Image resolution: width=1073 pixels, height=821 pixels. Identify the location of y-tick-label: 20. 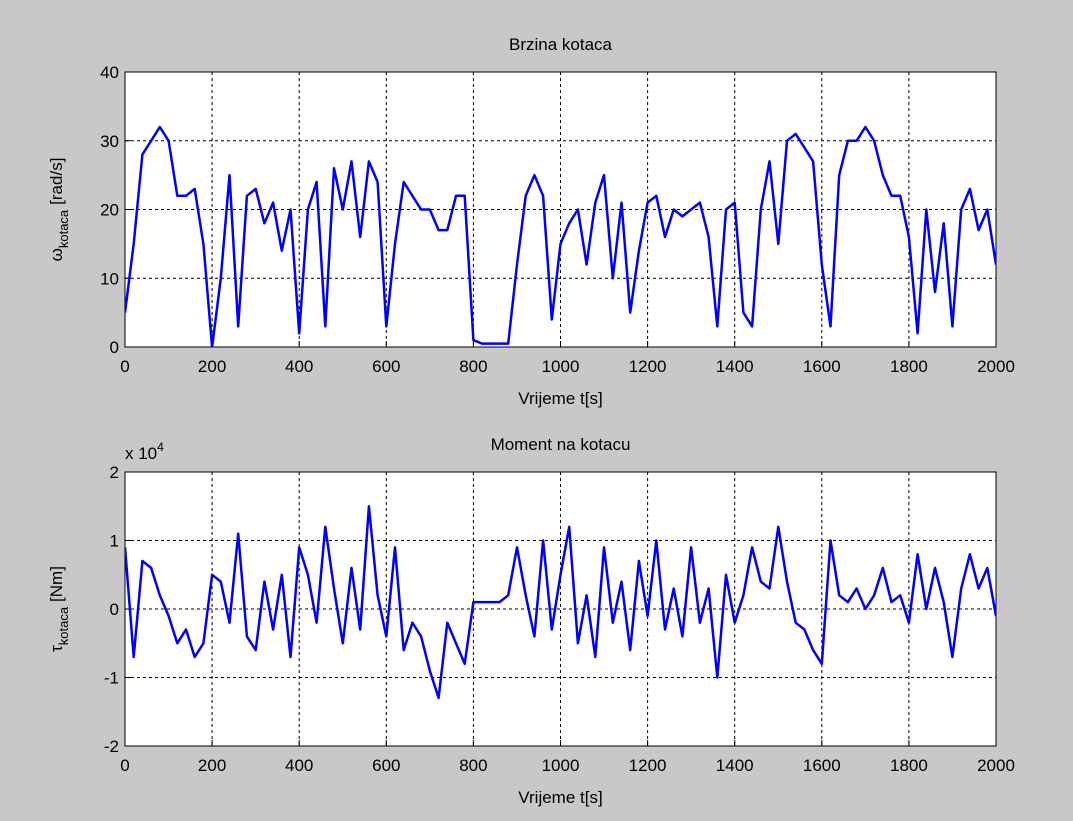
(109, 210).